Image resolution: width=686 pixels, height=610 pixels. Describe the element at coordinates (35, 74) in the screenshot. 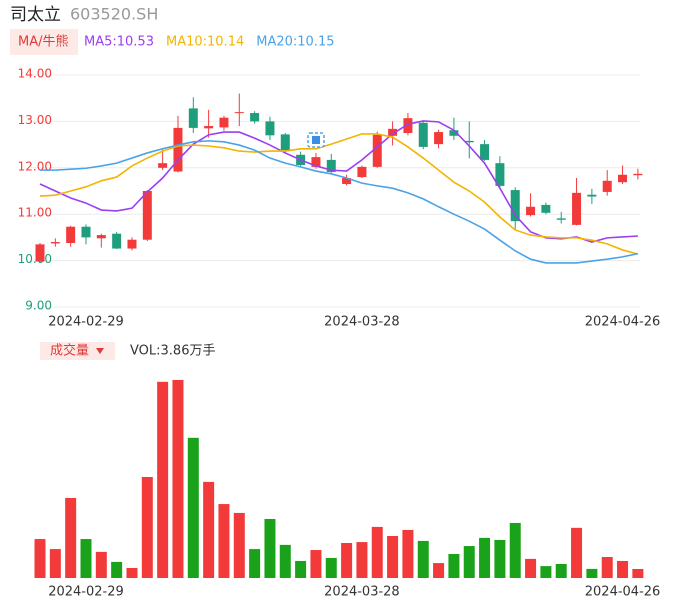

I see `y-tick-label: 14.00` at that location.